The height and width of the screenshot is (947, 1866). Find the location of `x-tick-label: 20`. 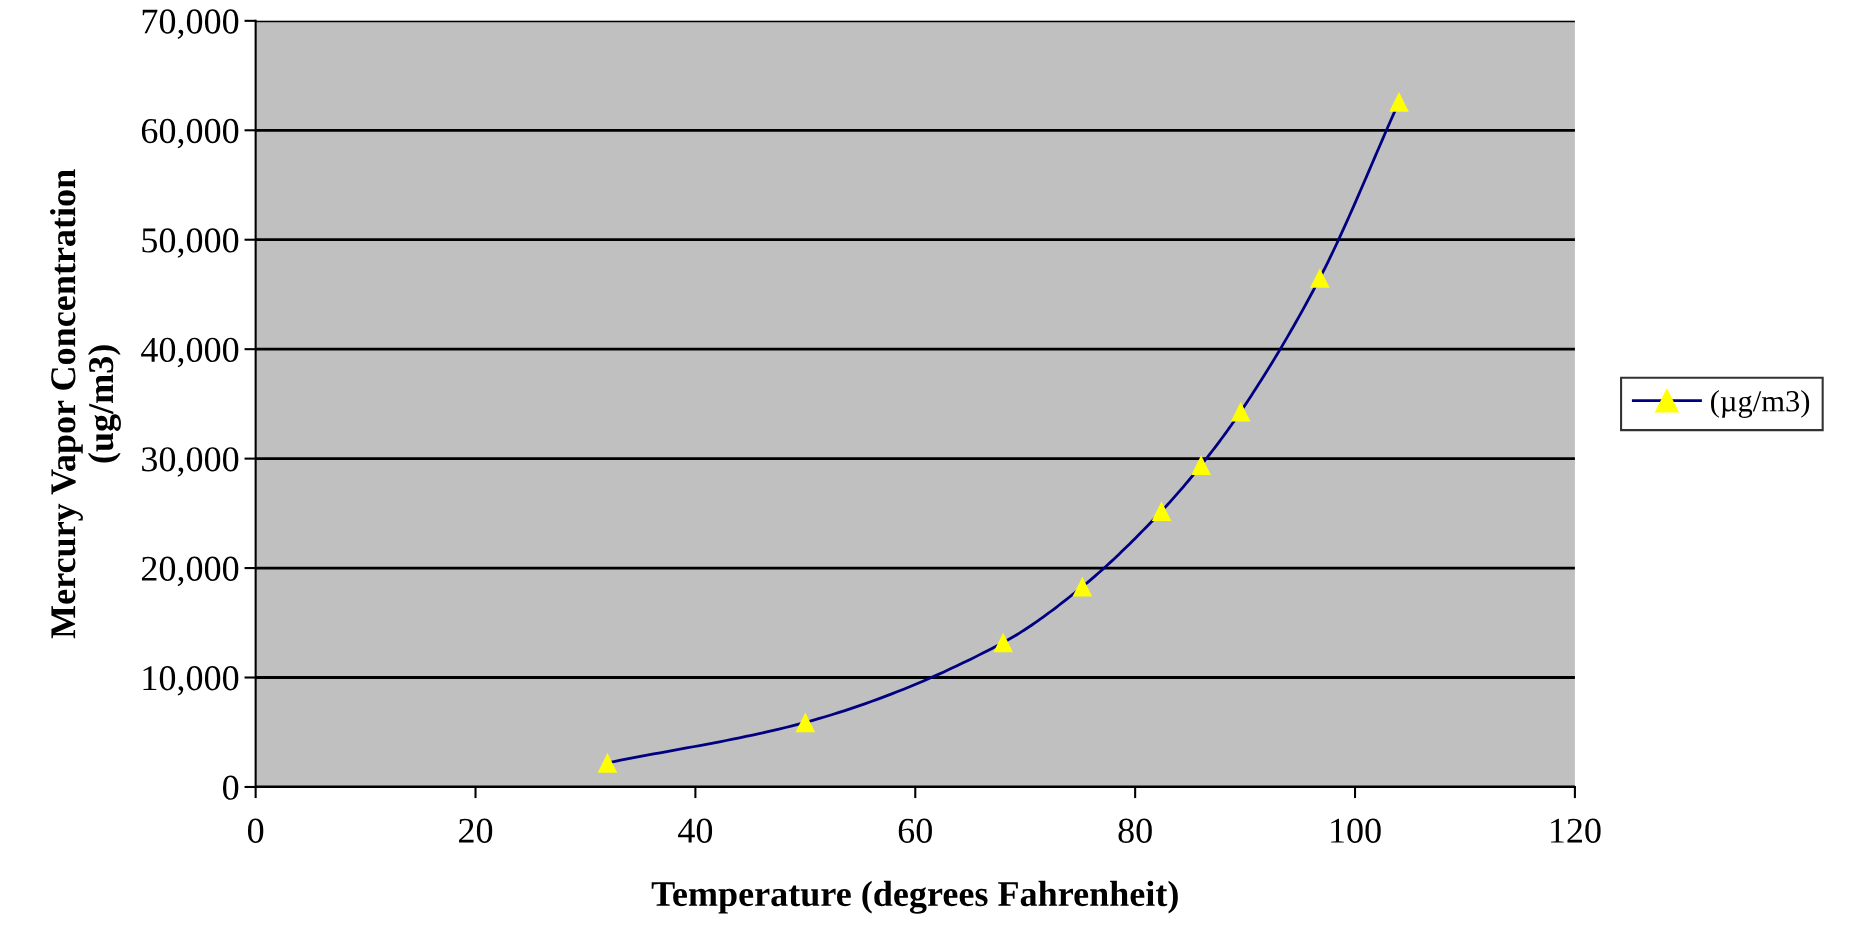

x-tick-label: 20 is located at coordinates (476, 830).